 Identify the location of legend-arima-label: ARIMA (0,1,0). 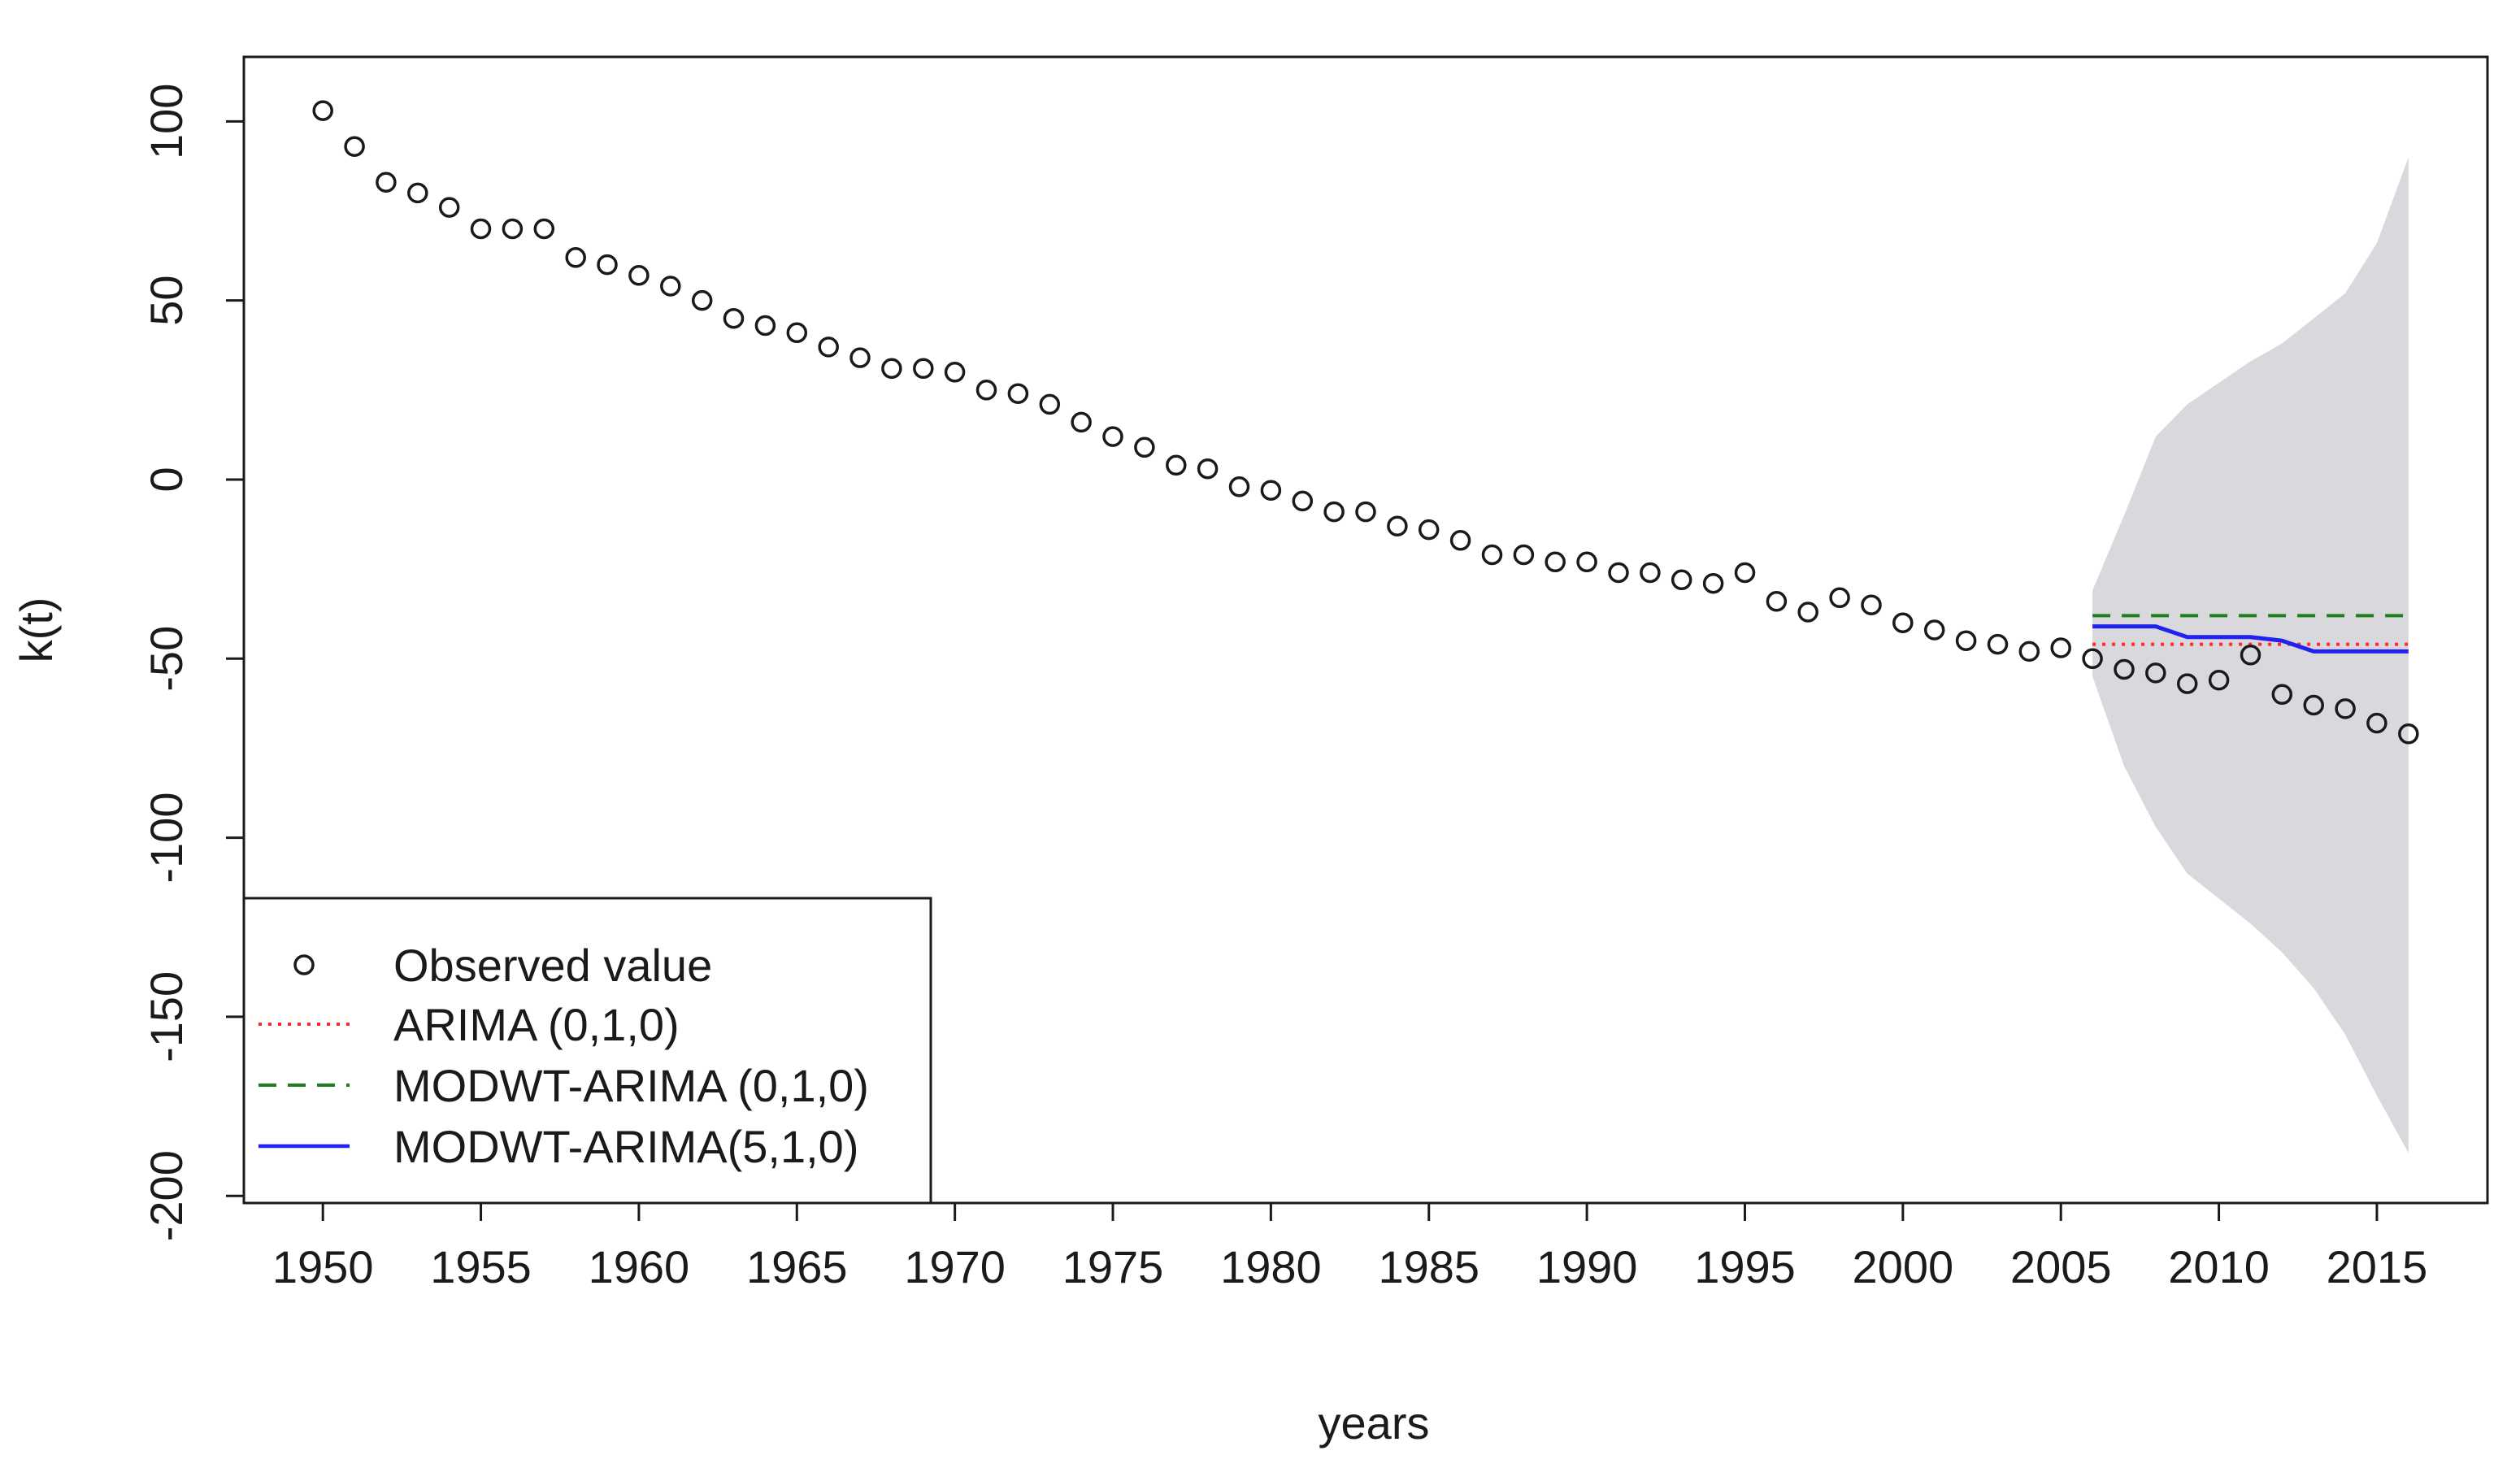
(536, 1024).